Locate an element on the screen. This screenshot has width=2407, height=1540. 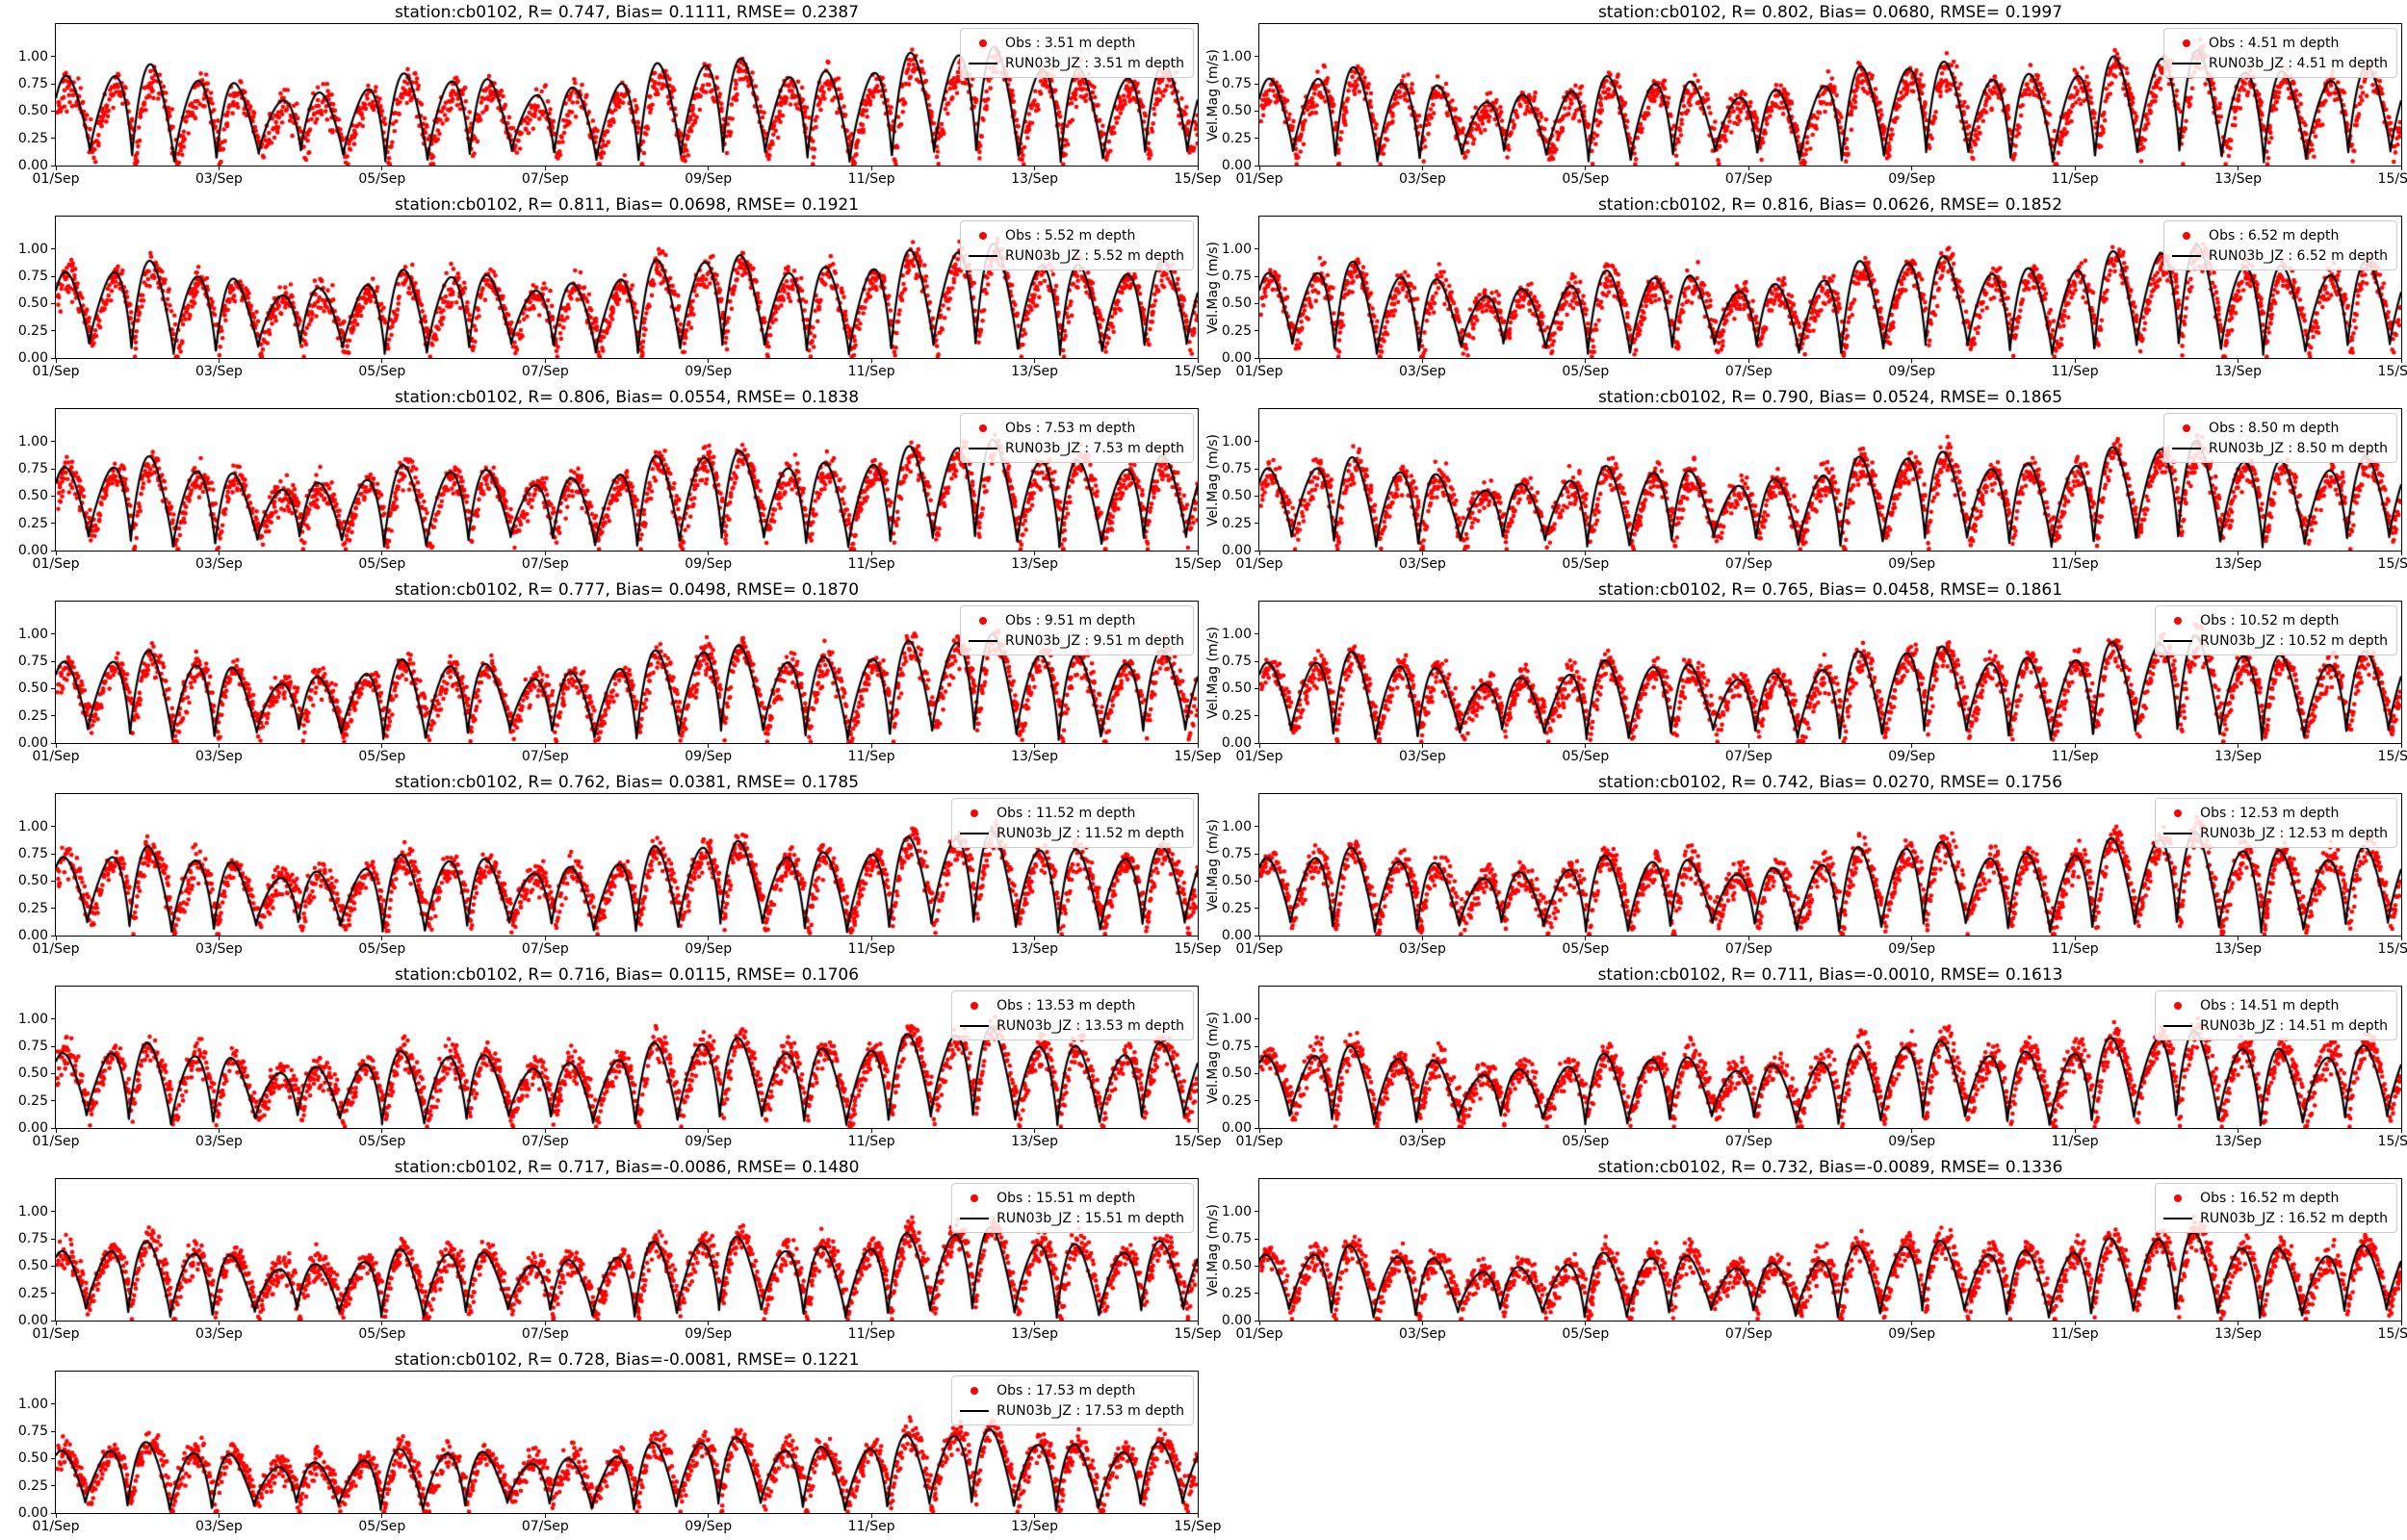
legend-model-label: RUN03b_JZ : 17.53 m depth is located at coordinates (1090, 1410).